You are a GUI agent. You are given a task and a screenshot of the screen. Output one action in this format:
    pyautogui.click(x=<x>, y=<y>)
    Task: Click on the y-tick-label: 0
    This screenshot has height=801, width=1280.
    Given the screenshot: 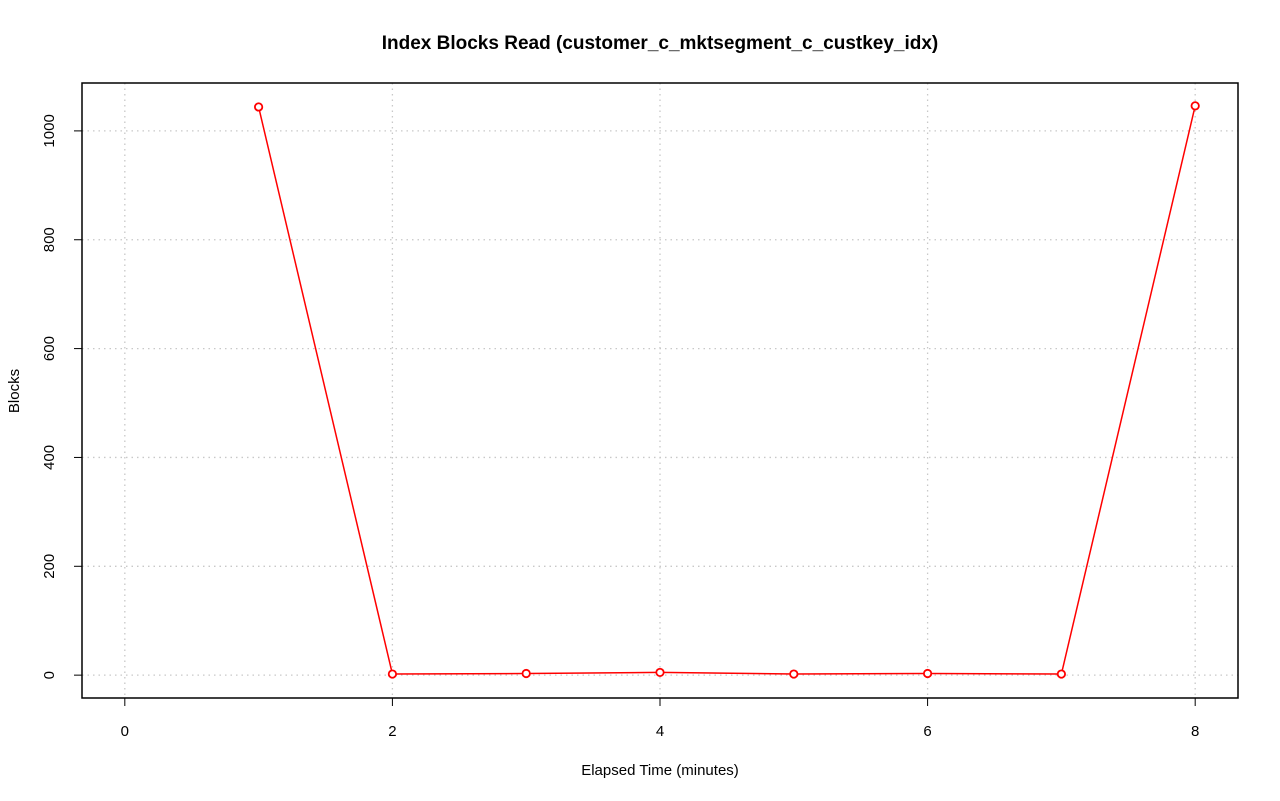 What is the action you would take?
    pyautogui.click(x=49, y=675)
    